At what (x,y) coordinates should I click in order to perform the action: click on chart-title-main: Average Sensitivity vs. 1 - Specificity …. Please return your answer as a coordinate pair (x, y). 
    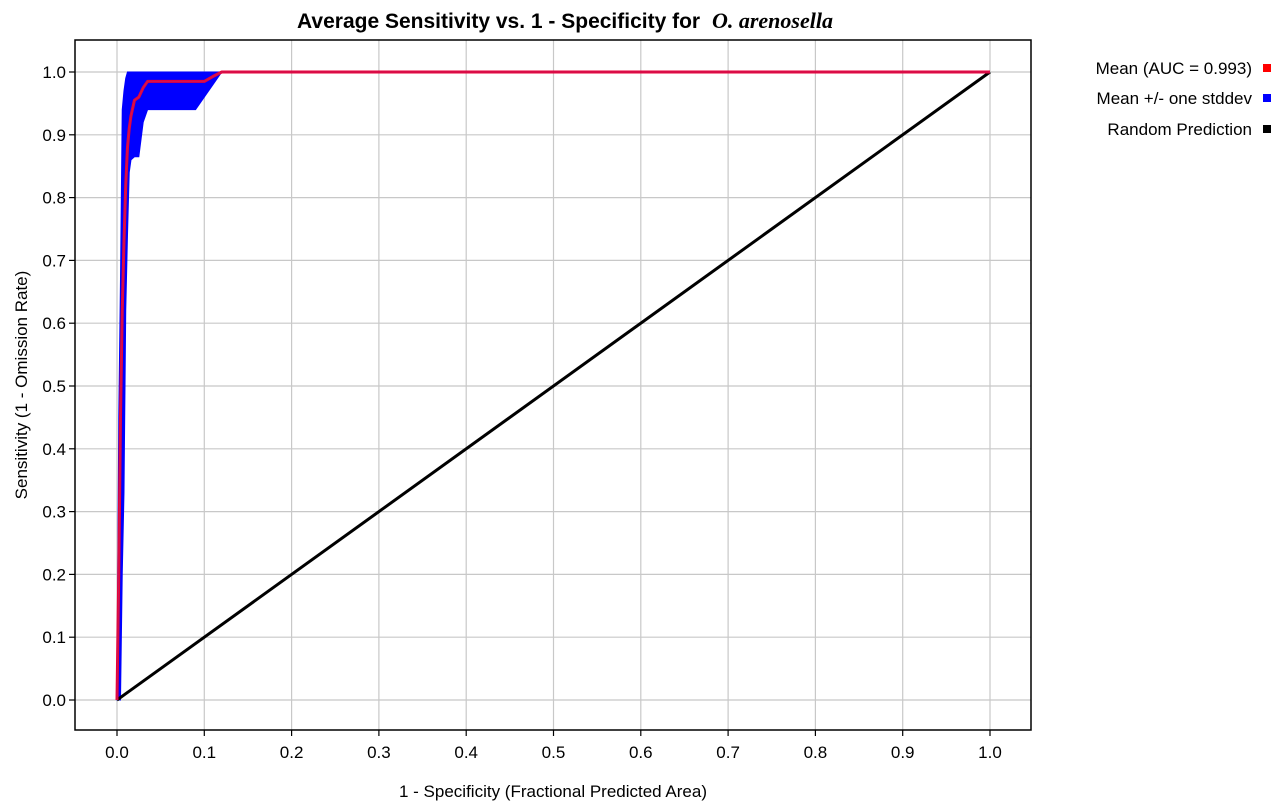
    Looking at the image, I should click on (498, 21).